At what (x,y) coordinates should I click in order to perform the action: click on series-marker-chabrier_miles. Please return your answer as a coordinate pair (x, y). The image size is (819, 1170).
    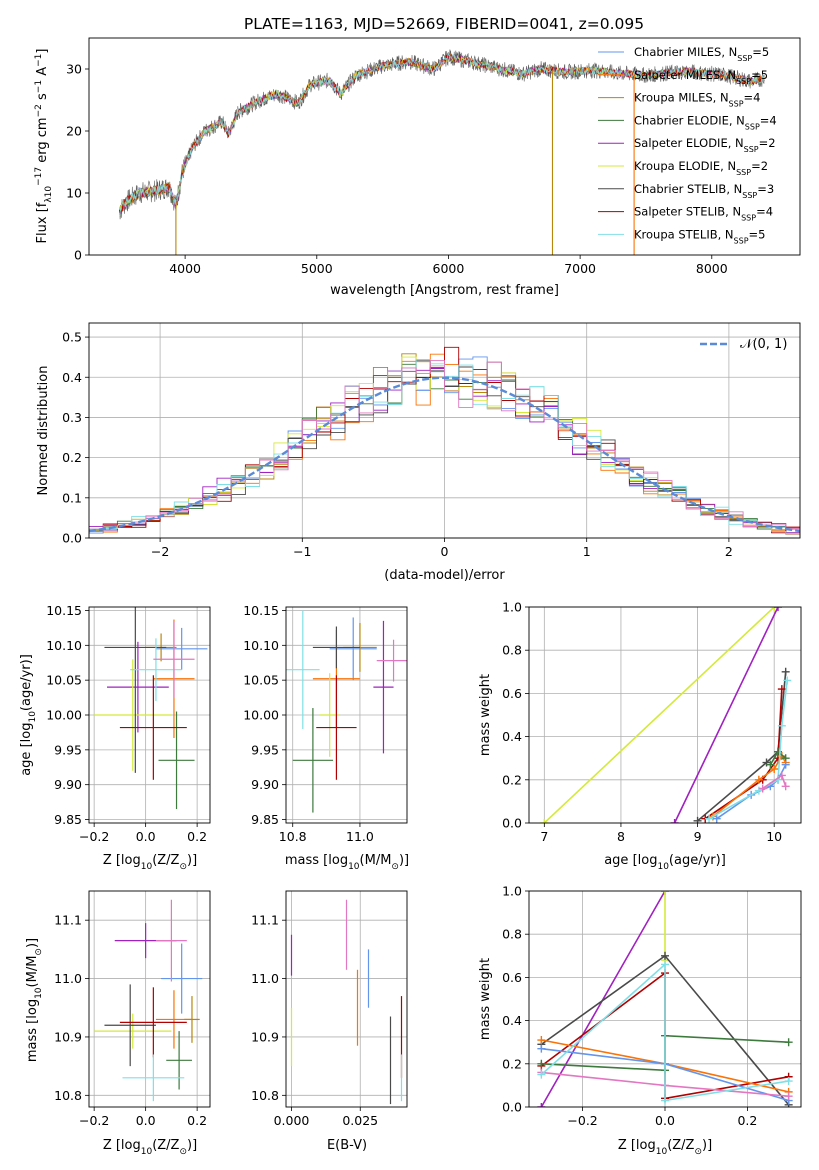
    Looking at the image, I should click on (785, 764).